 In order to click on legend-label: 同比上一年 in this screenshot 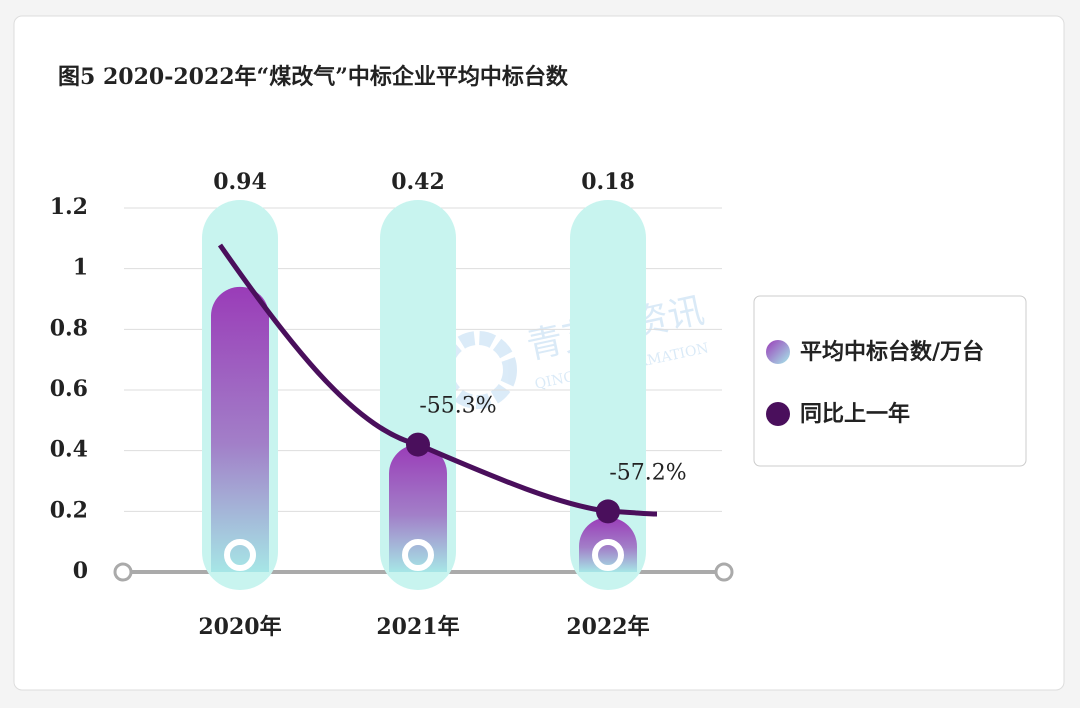, I will do `click(855, 414)`.